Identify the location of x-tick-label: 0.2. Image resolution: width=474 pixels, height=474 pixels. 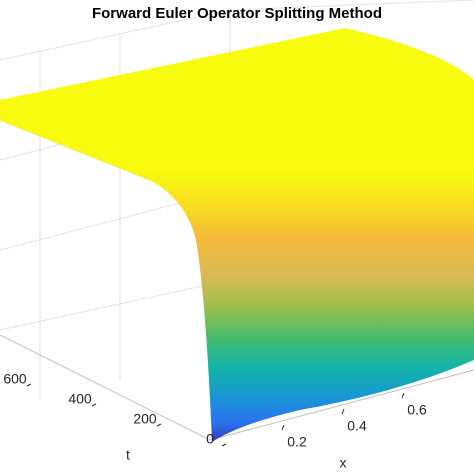
(297, 442).